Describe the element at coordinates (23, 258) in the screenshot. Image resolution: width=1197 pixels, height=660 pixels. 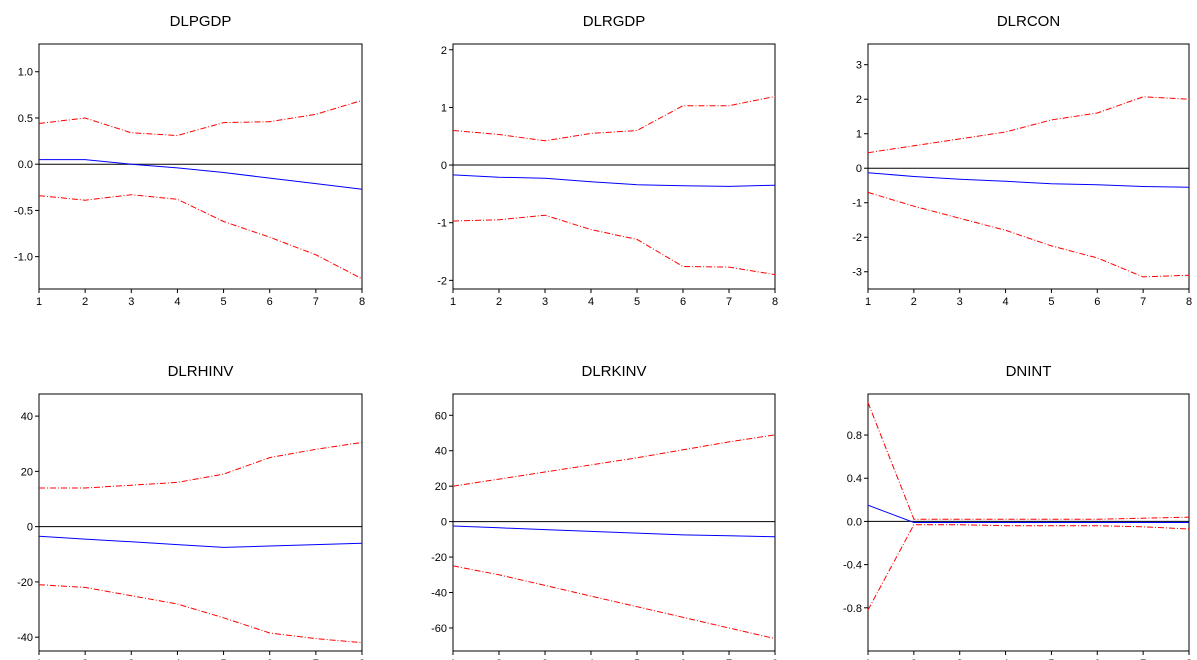
I see `y-tick-label: -1.0` at that location.